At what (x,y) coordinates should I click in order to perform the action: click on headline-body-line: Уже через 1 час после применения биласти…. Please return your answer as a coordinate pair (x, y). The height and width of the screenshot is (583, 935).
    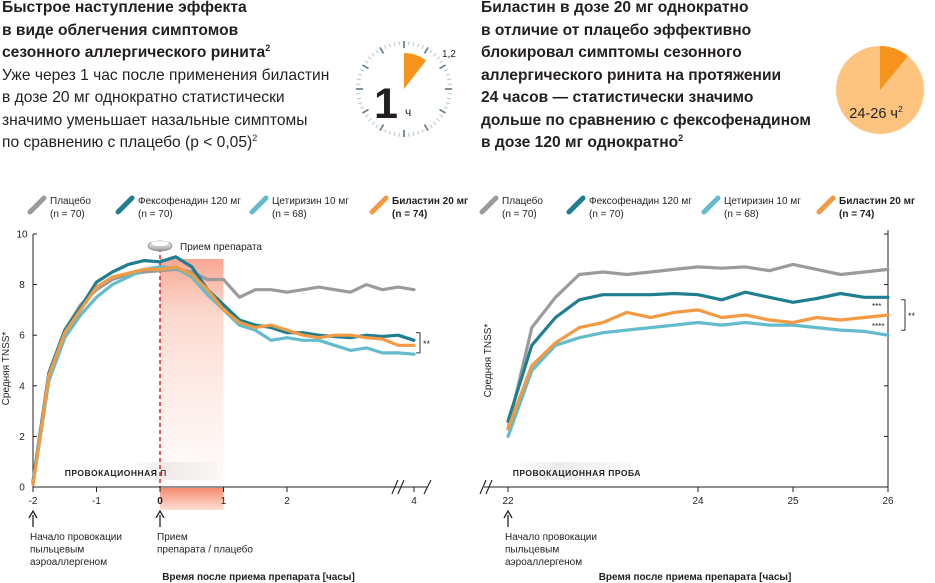
    Looking at the image, I should click on (166, 75).